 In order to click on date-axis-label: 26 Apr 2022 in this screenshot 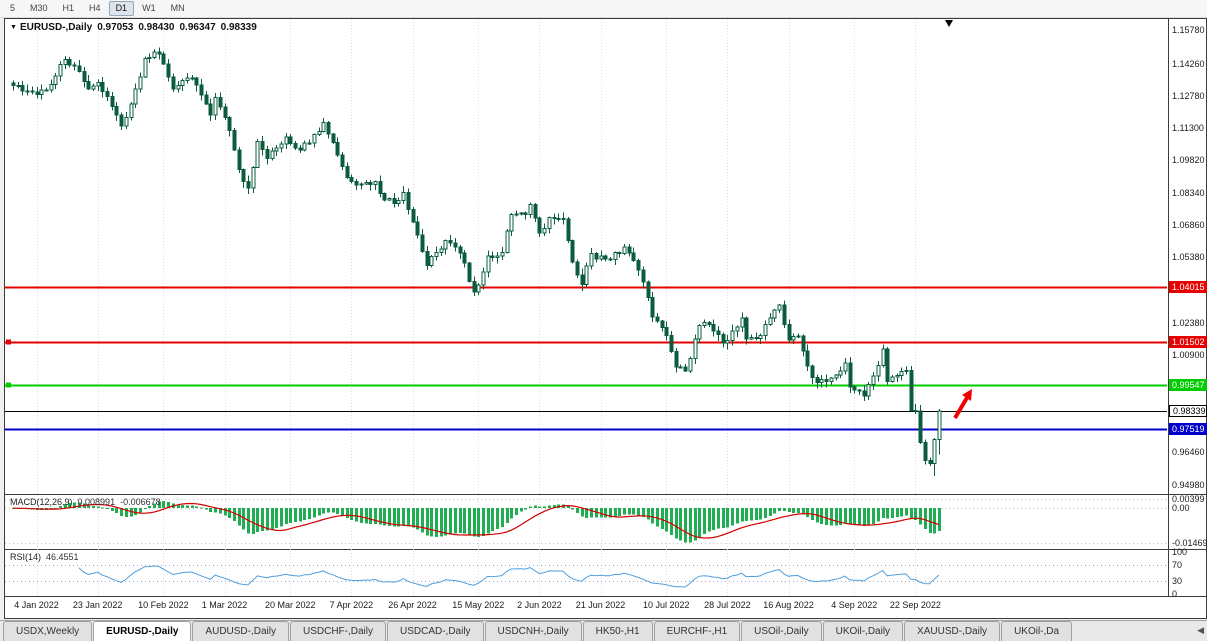, I will do `click(412, 605)`.